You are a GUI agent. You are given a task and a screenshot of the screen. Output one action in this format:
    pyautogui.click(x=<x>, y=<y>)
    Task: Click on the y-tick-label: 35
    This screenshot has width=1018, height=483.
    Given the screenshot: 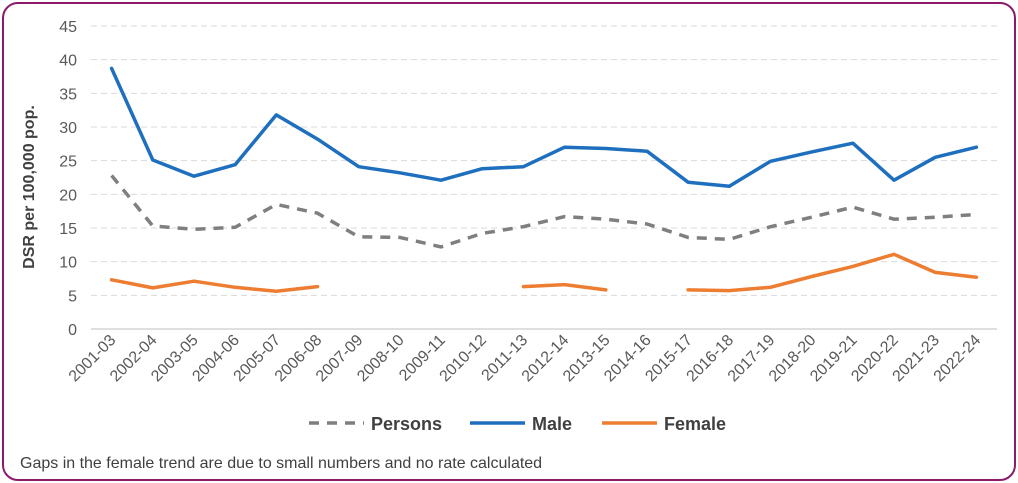 What is the action you would take?
    pyautogui.click(x=68, y=94)
    